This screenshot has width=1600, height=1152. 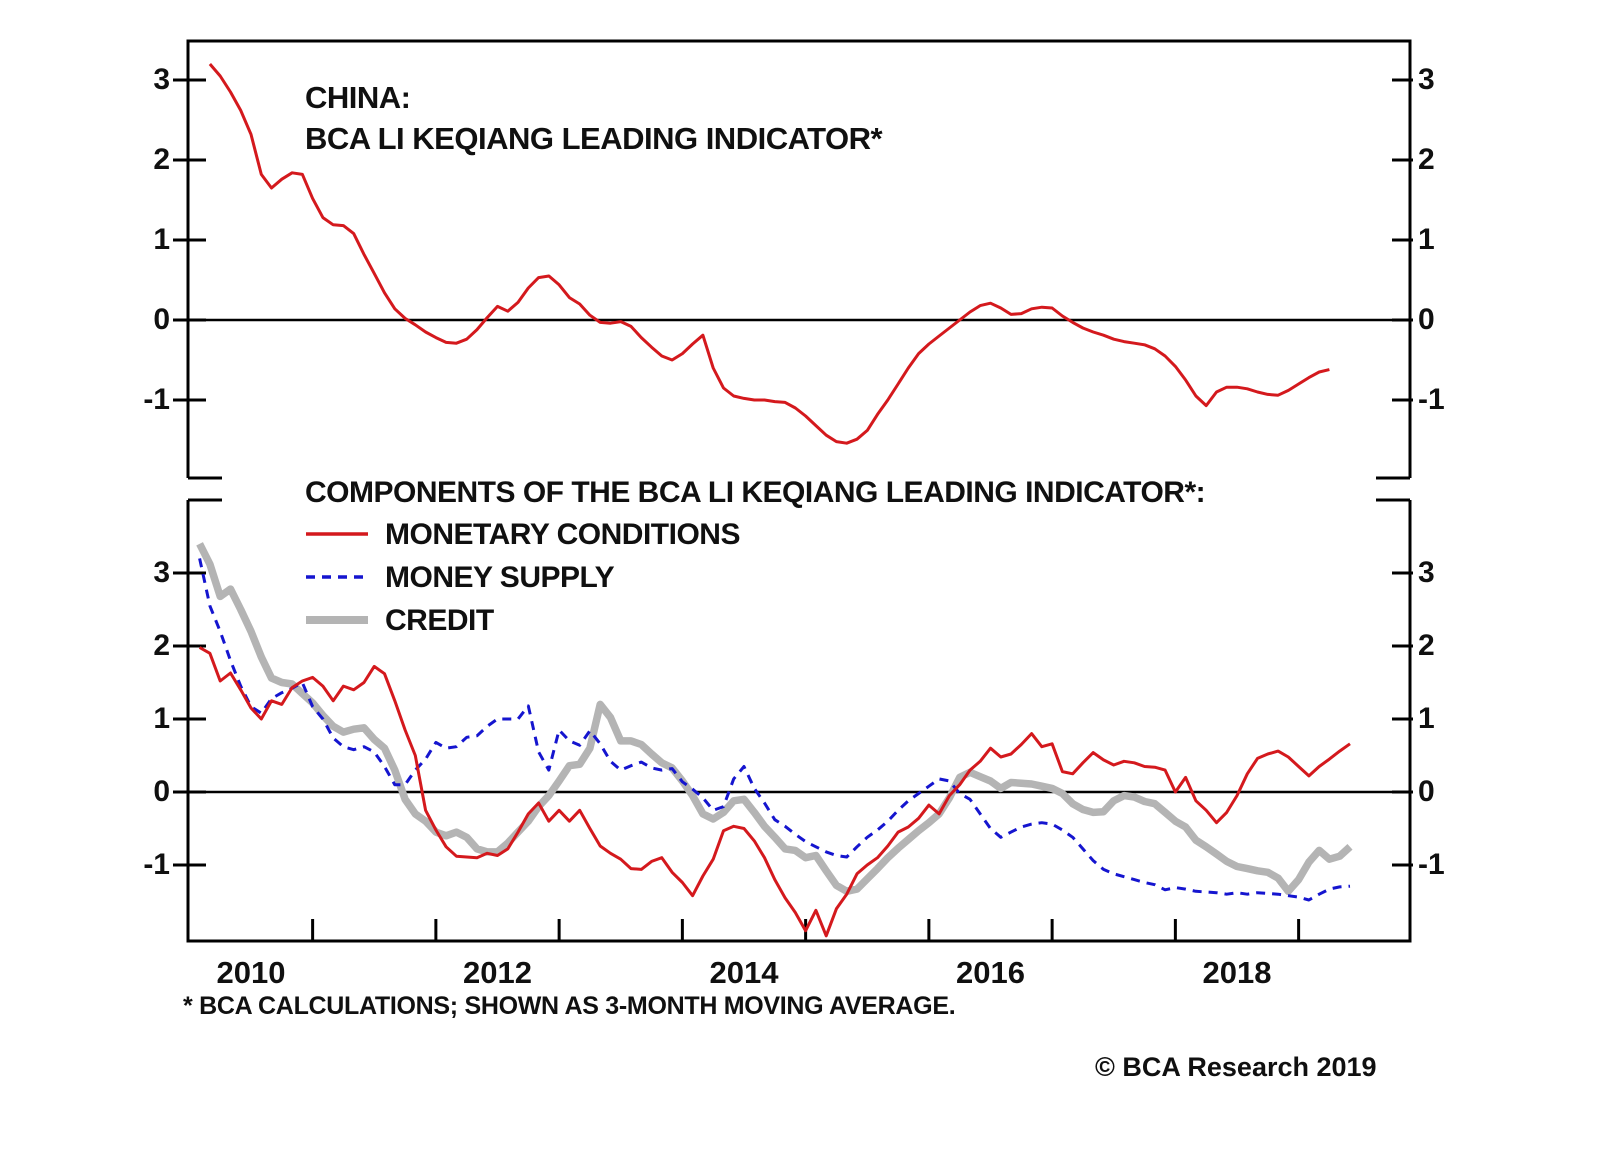 What do you see at coordinates (1426, 239) in the screenshot?
I see `top-y-tick-label-right: 1` at bounding box center [1426, 239].